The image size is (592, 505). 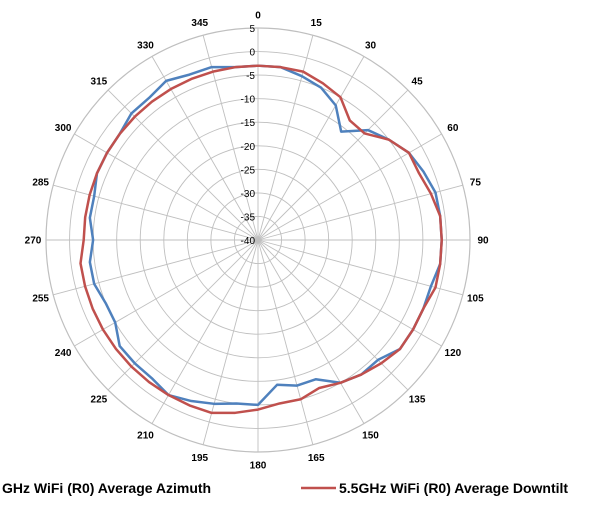 I want to click on radial-tick-label: -20, so click(x=248, y=147).